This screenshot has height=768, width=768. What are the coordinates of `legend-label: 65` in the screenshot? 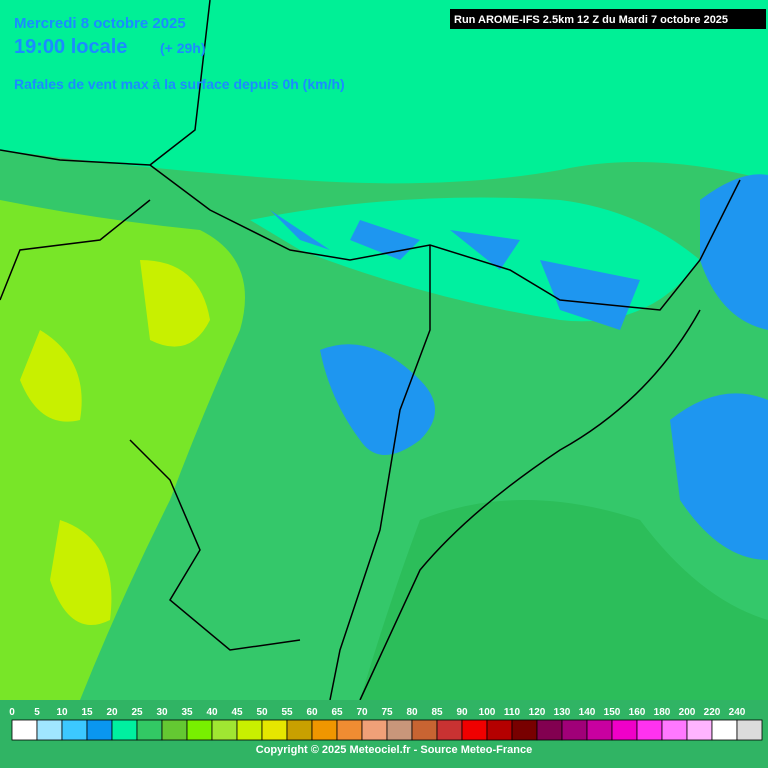 It's located at (337, 712).